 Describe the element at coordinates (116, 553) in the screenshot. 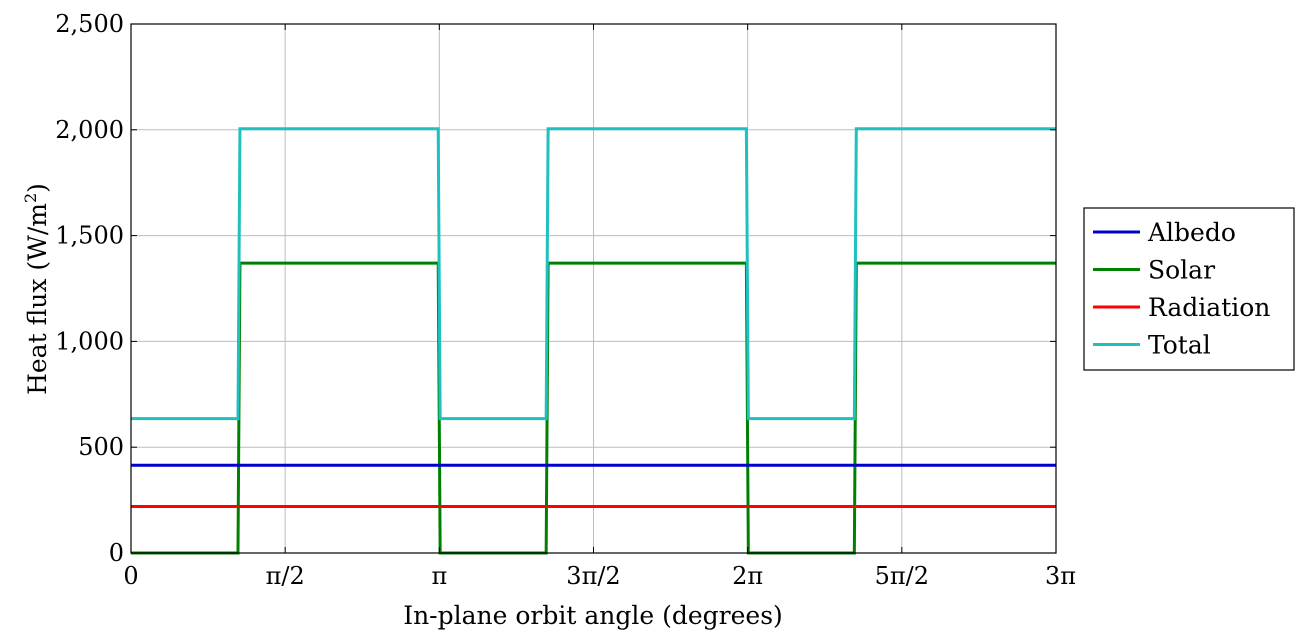

I see `y-tick-label: 0` at that location.